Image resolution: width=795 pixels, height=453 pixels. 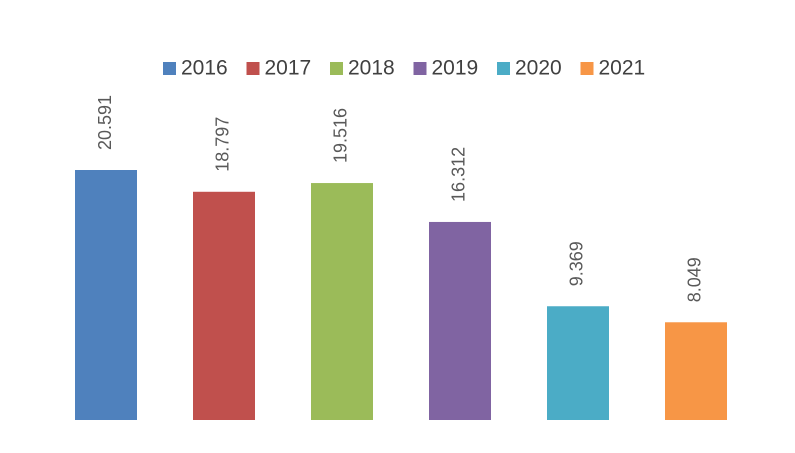 I want to click on data-label: 9.369, so click(x=577, y=263).